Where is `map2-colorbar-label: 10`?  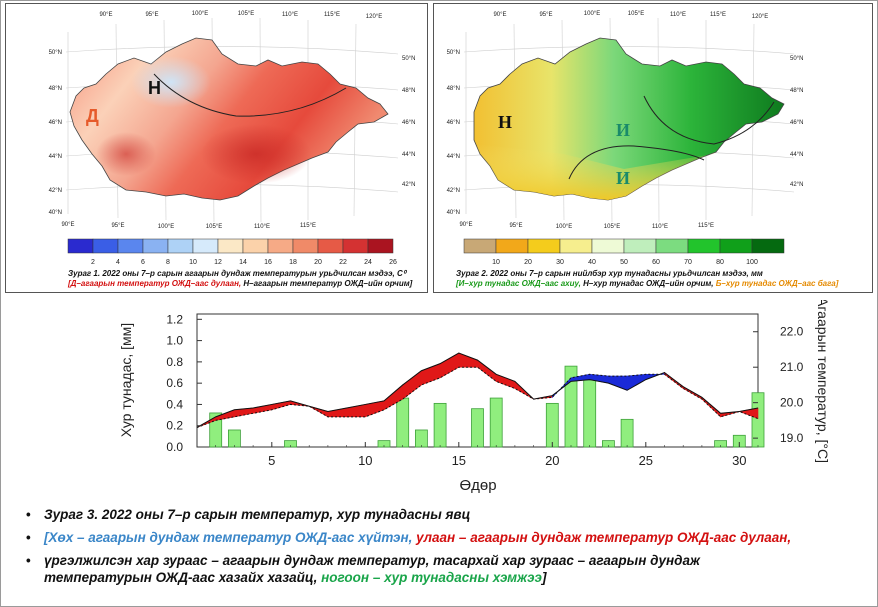
map2-colorbar-label: 10 is located at coordinates (496, 262).